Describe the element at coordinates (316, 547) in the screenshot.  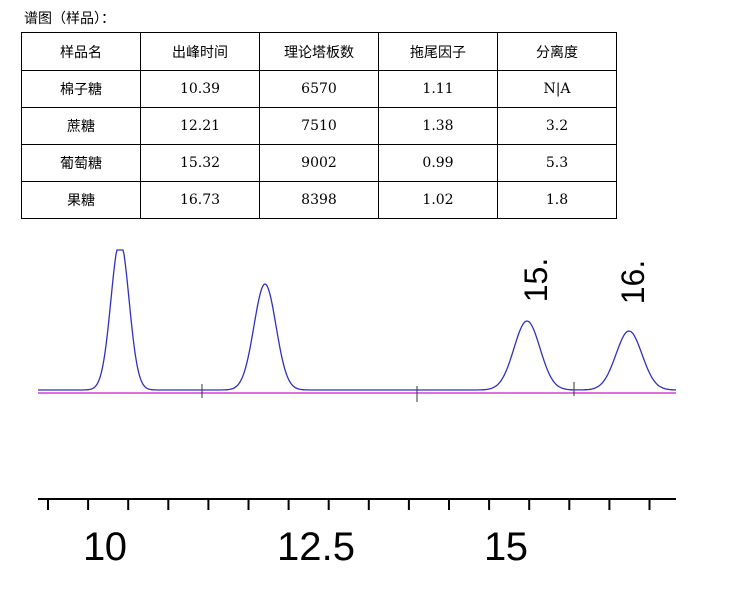
I see `axis-label: 12.5` at that location.